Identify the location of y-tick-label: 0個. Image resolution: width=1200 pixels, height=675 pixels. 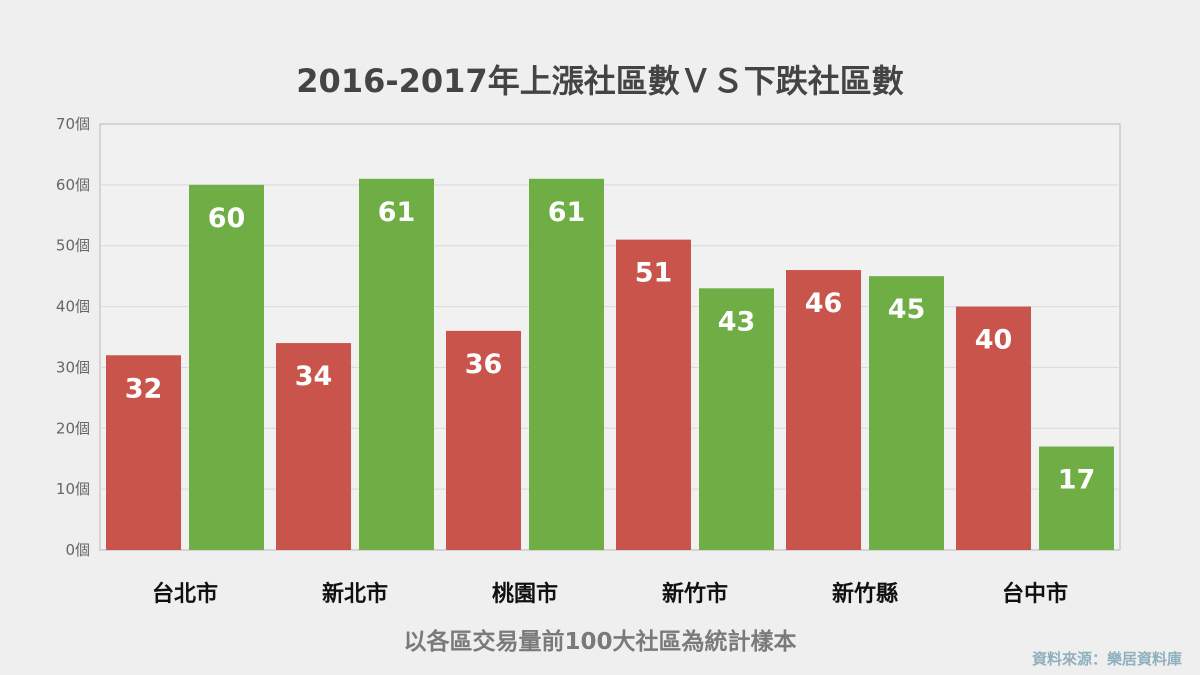
(77, 550).